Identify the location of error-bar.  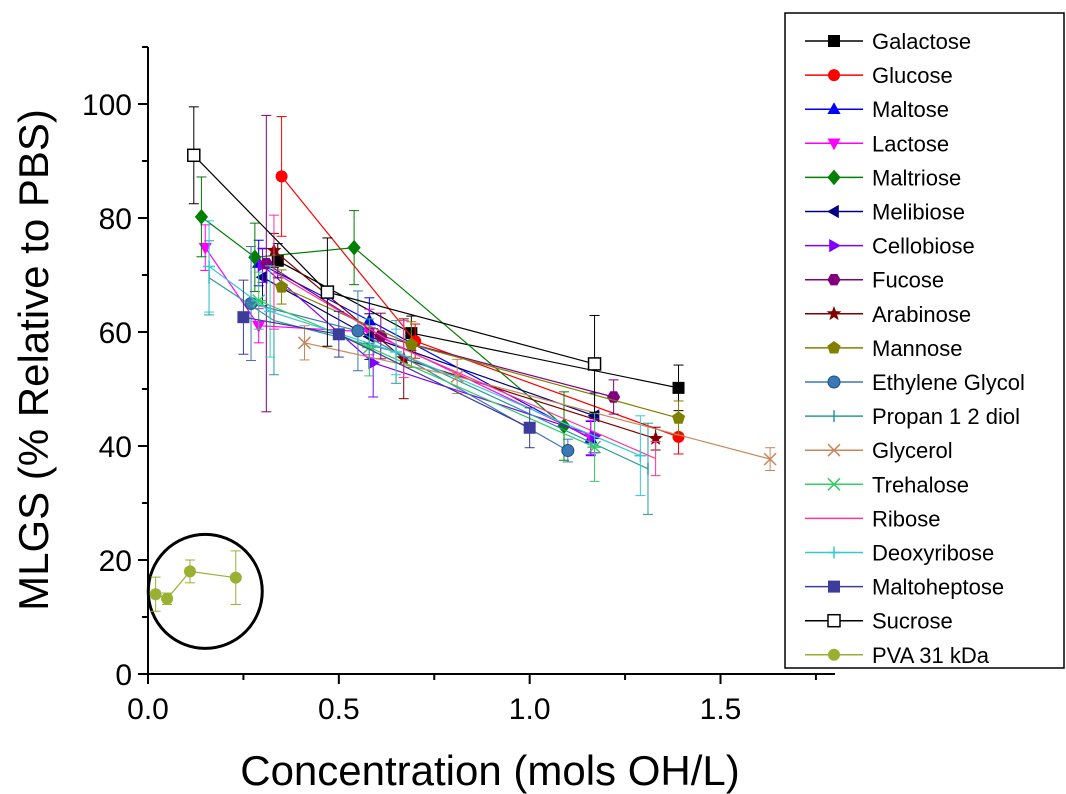
(655, 458).